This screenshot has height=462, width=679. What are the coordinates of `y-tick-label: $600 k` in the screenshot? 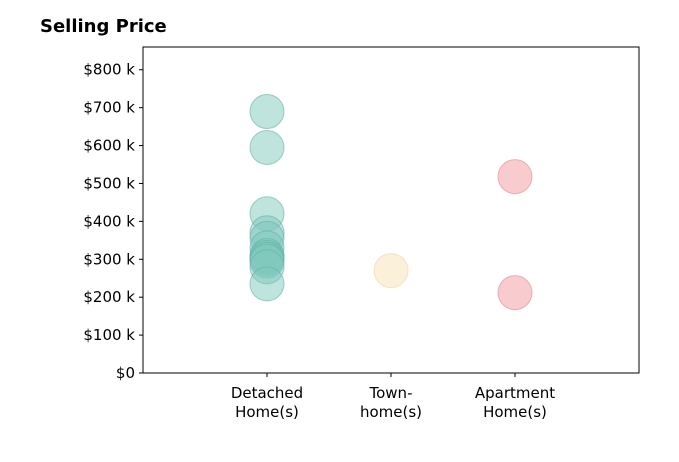 It's located at (109, 146).